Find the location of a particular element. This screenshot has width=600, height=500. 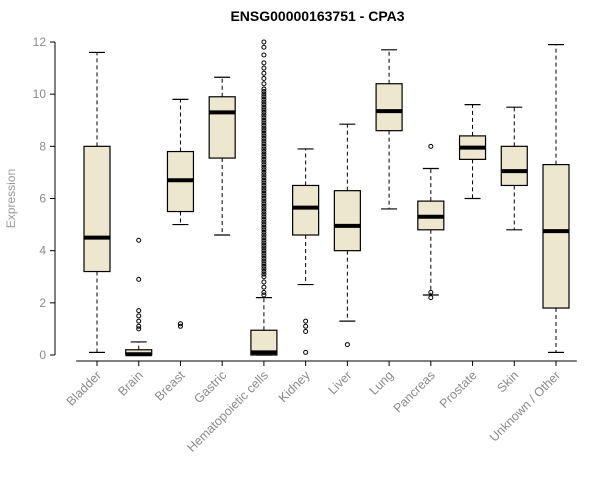

x-category-label: Prostate is located at coordinates (458, 389).